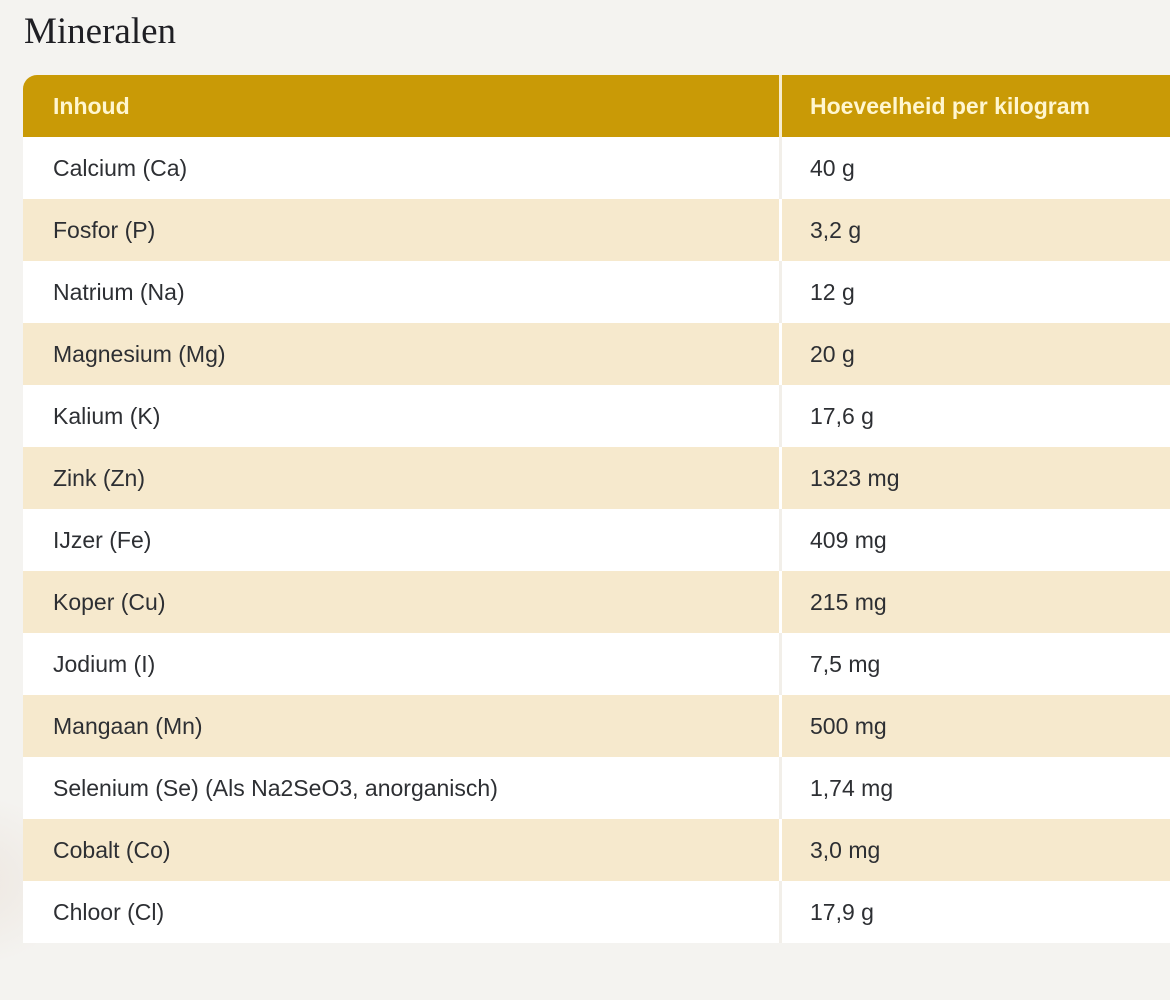 The width and height of the screenshot is (1170, 1000). Describe the element at coordinates (596, 416) in the screenshot. I see `table-row: Kalium (K) 17,6 g` at that location.